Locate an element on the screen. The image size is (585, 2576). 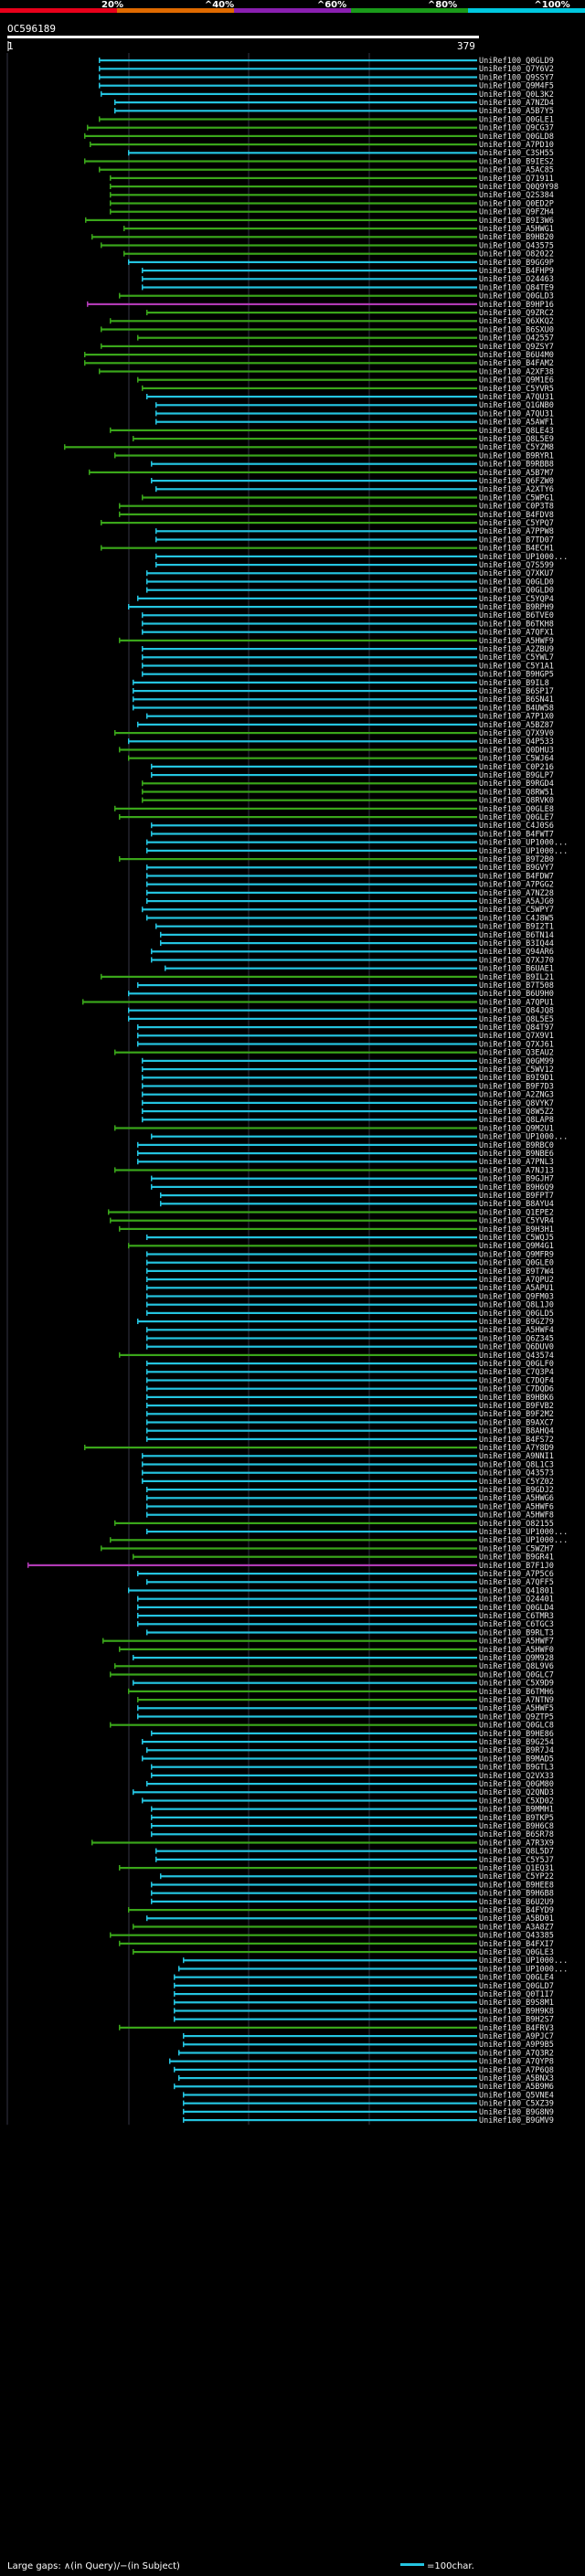
hit-label: UniRef100_Q7X9V0 is located at coordinates (516, 733).